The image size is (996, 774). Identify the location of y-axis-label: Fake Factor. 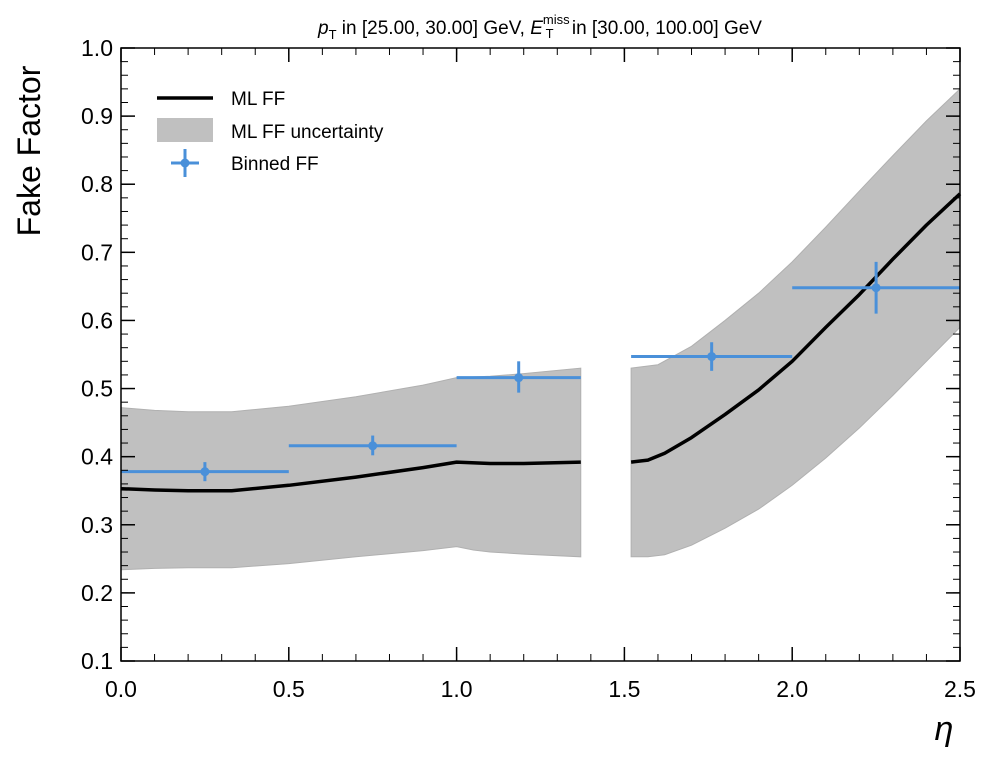
(29, 150).